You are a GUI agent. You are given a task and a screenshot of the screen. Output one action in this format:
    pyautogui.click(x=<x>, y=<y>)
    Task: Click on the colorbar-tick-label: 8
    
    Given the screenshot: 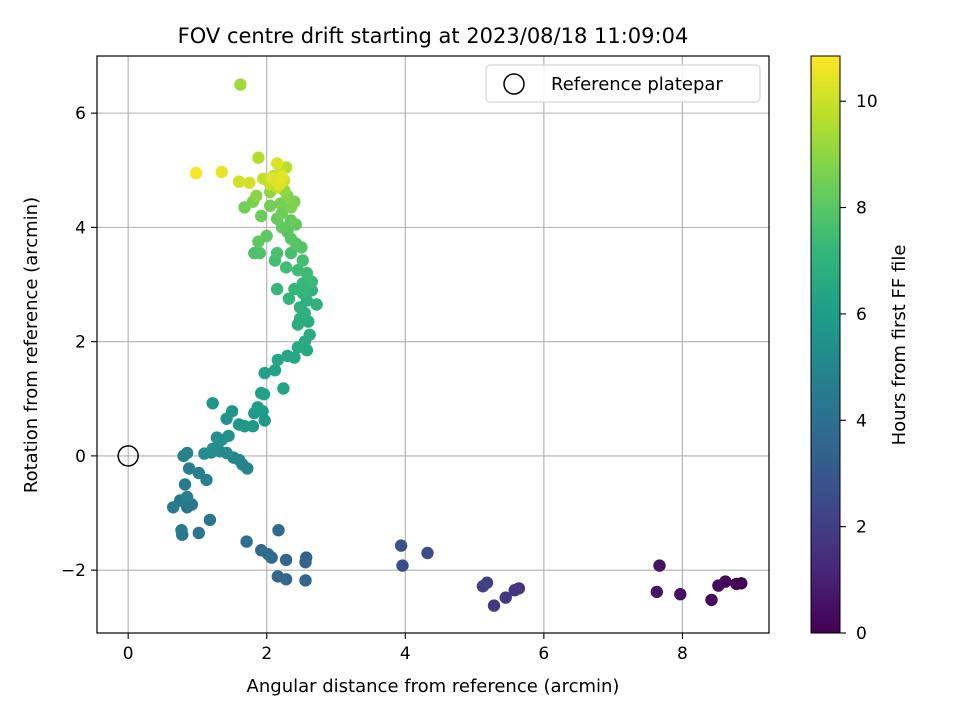 What is the action you would take?
    pyautogui.click(x=861, y=209)
    